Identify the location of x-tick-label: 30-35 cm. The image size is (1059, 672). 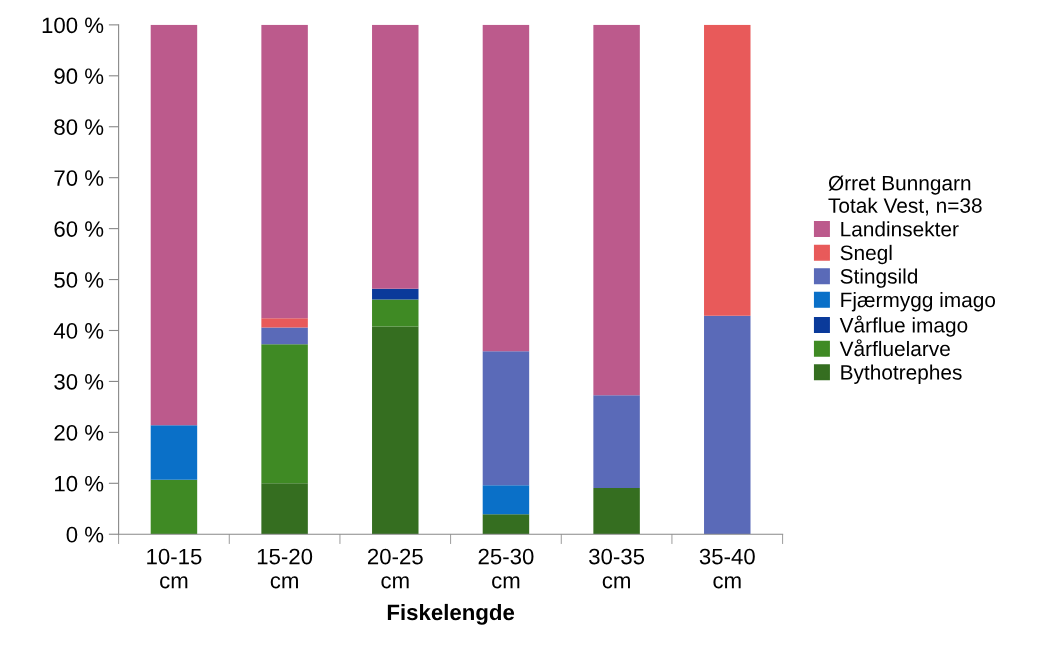
(617, 568).